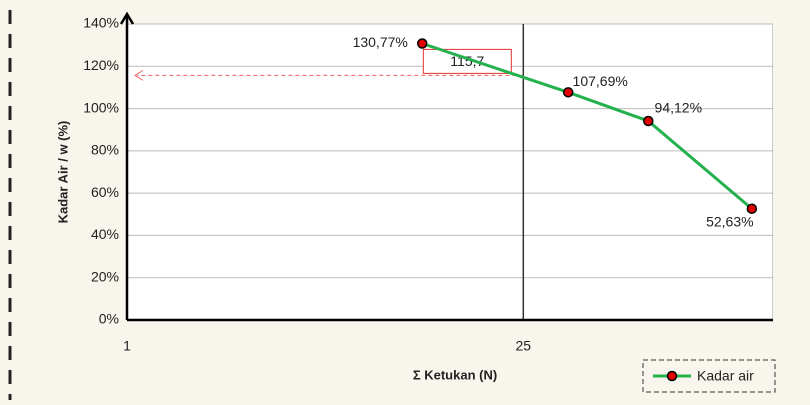 The image size is (810, 405). What do you see at coordinates (725, 376) in the screenshot?
I see `legend-label: Kadar air` at bounding box center [725, 376].